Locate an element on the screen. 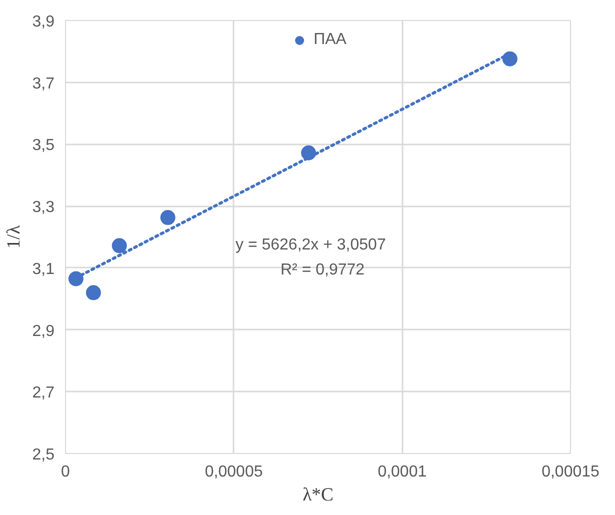 The image size is (615, 515). y-tick-label: 3,7 is located at coordinates (43, 83).